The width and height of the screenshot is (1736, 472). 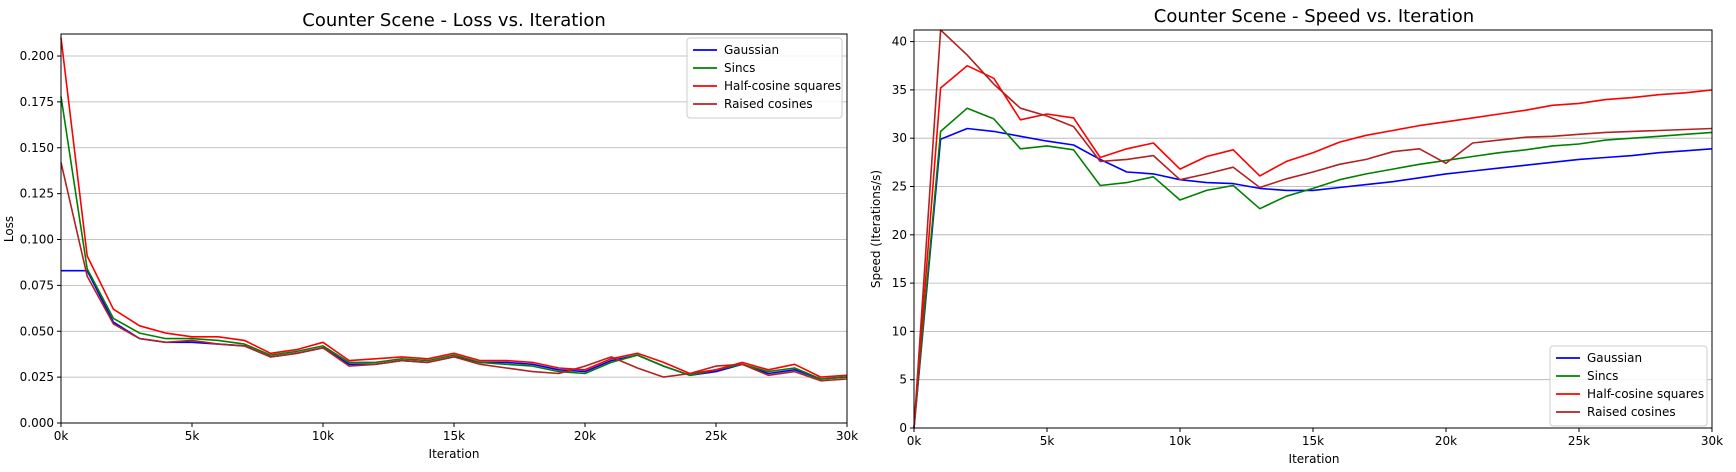 What do you see at coordinates (454, 20) in the screenshot?
I see `chart-title: Counter Scene - Loss vs. Iteration` at bounding box center [454, 20].